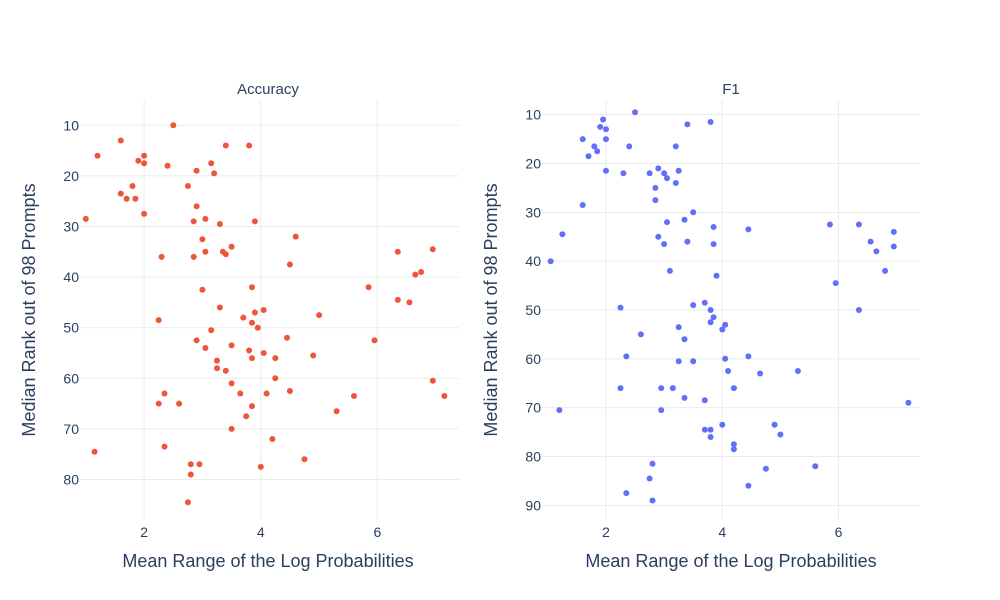 This screenshot has width=1000, height=600. I want to click on f1-y-tick-labels: 10 20 30 40 50 60 70 80 90, so click(533, 310).